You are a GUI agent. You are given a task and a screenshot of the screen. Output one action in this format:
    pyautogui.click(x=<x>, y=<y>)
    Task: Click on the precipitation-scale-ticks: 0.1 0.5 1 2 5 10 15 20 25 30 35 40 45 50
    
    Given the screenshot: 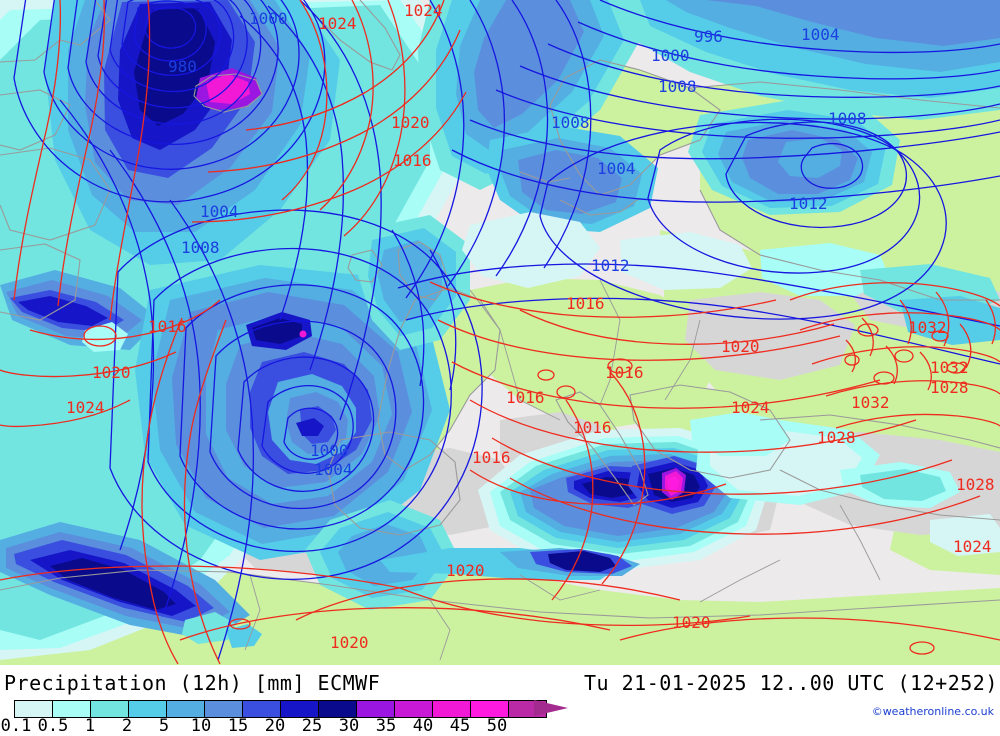 What is the action you would take?
    pyautogui.click(x=300, y=726)
    